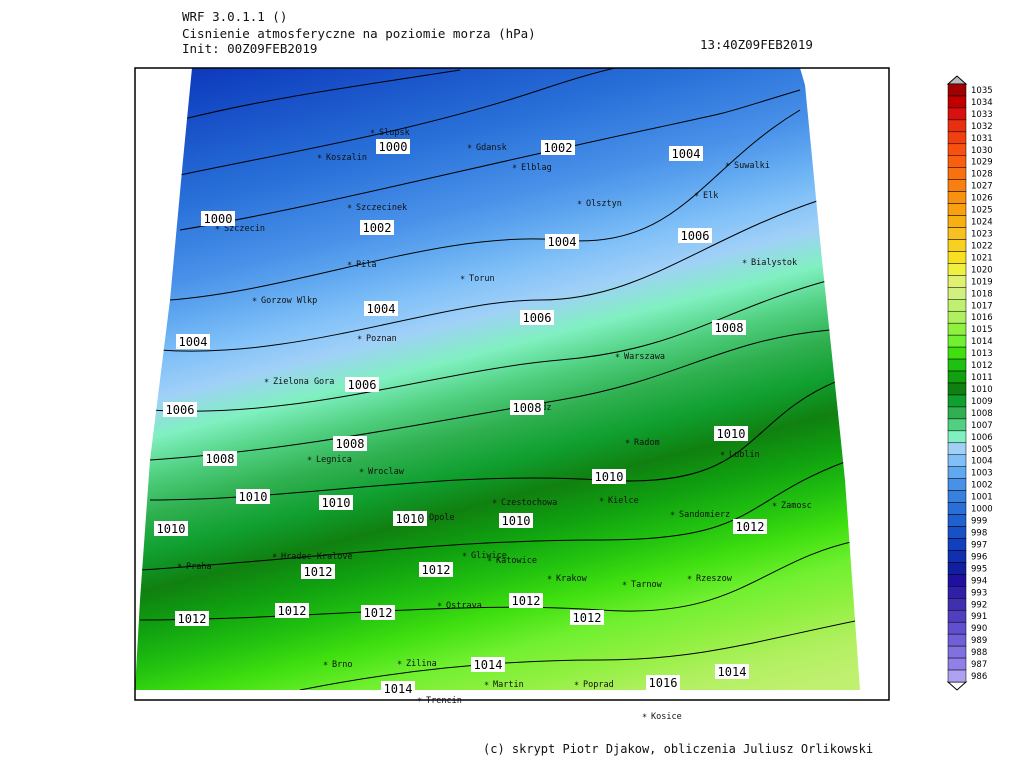  I want to click on colorbar-label: 1000, so click(982, 510).